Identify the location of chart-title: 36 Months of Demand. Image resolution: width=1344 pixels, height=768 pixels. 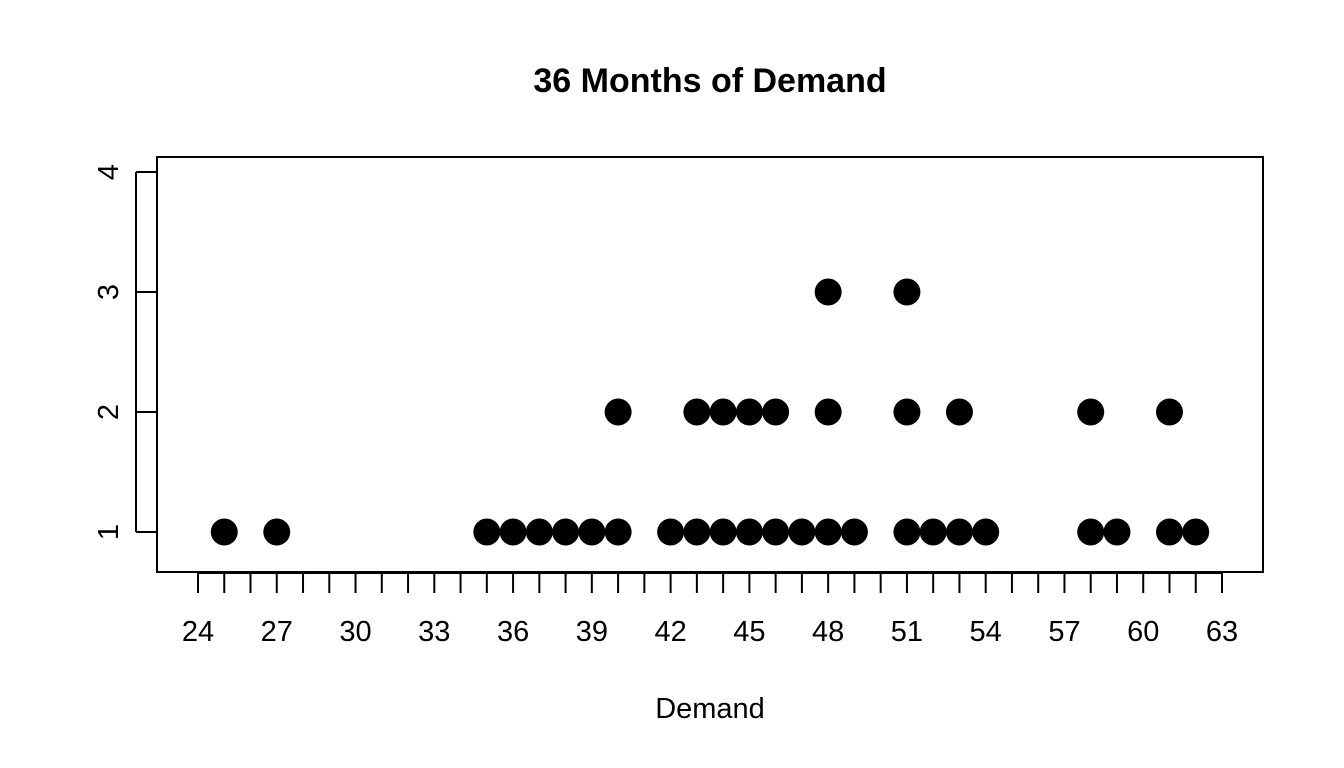
(709, 81).